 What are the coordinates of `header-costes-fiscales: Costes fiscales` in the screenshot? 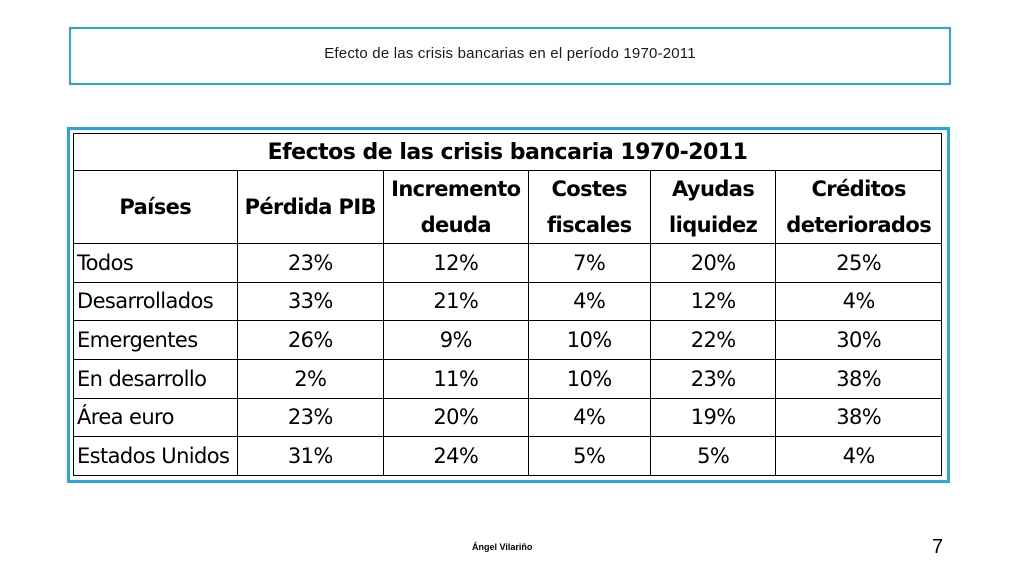 It's located at (589, 207).